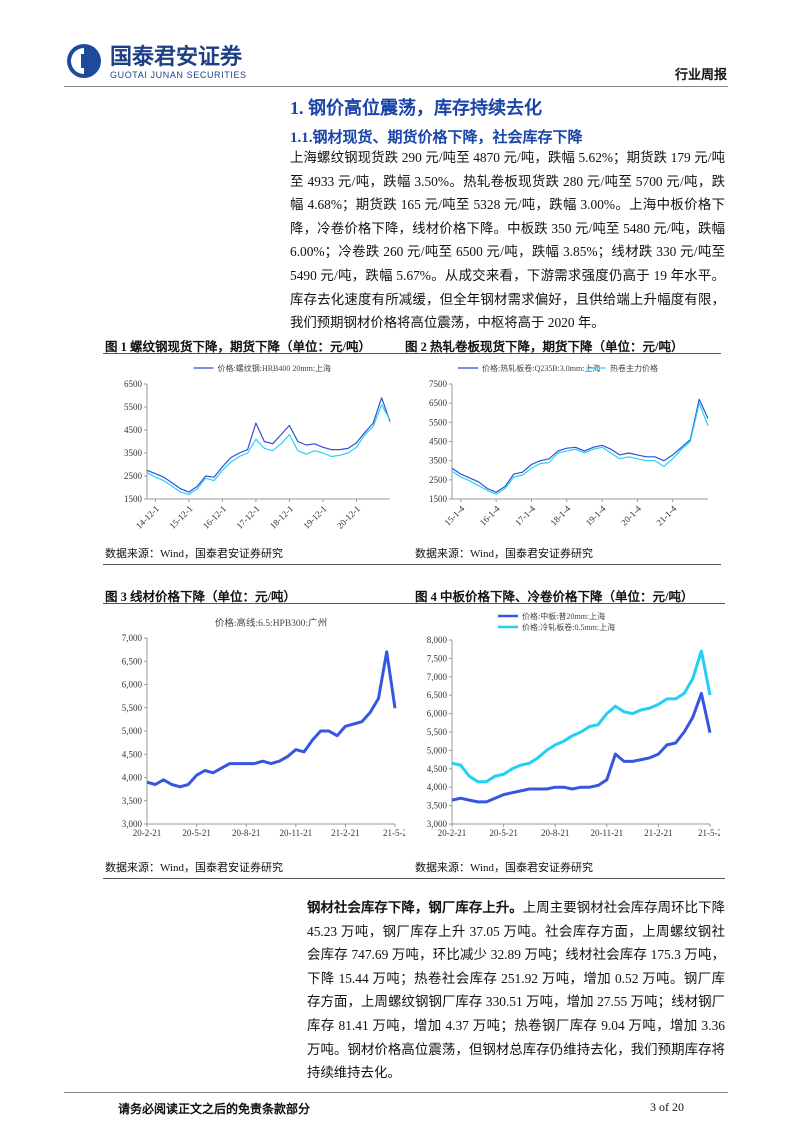  I want to click on y-tick-label: 4,500, so click(132, 754).